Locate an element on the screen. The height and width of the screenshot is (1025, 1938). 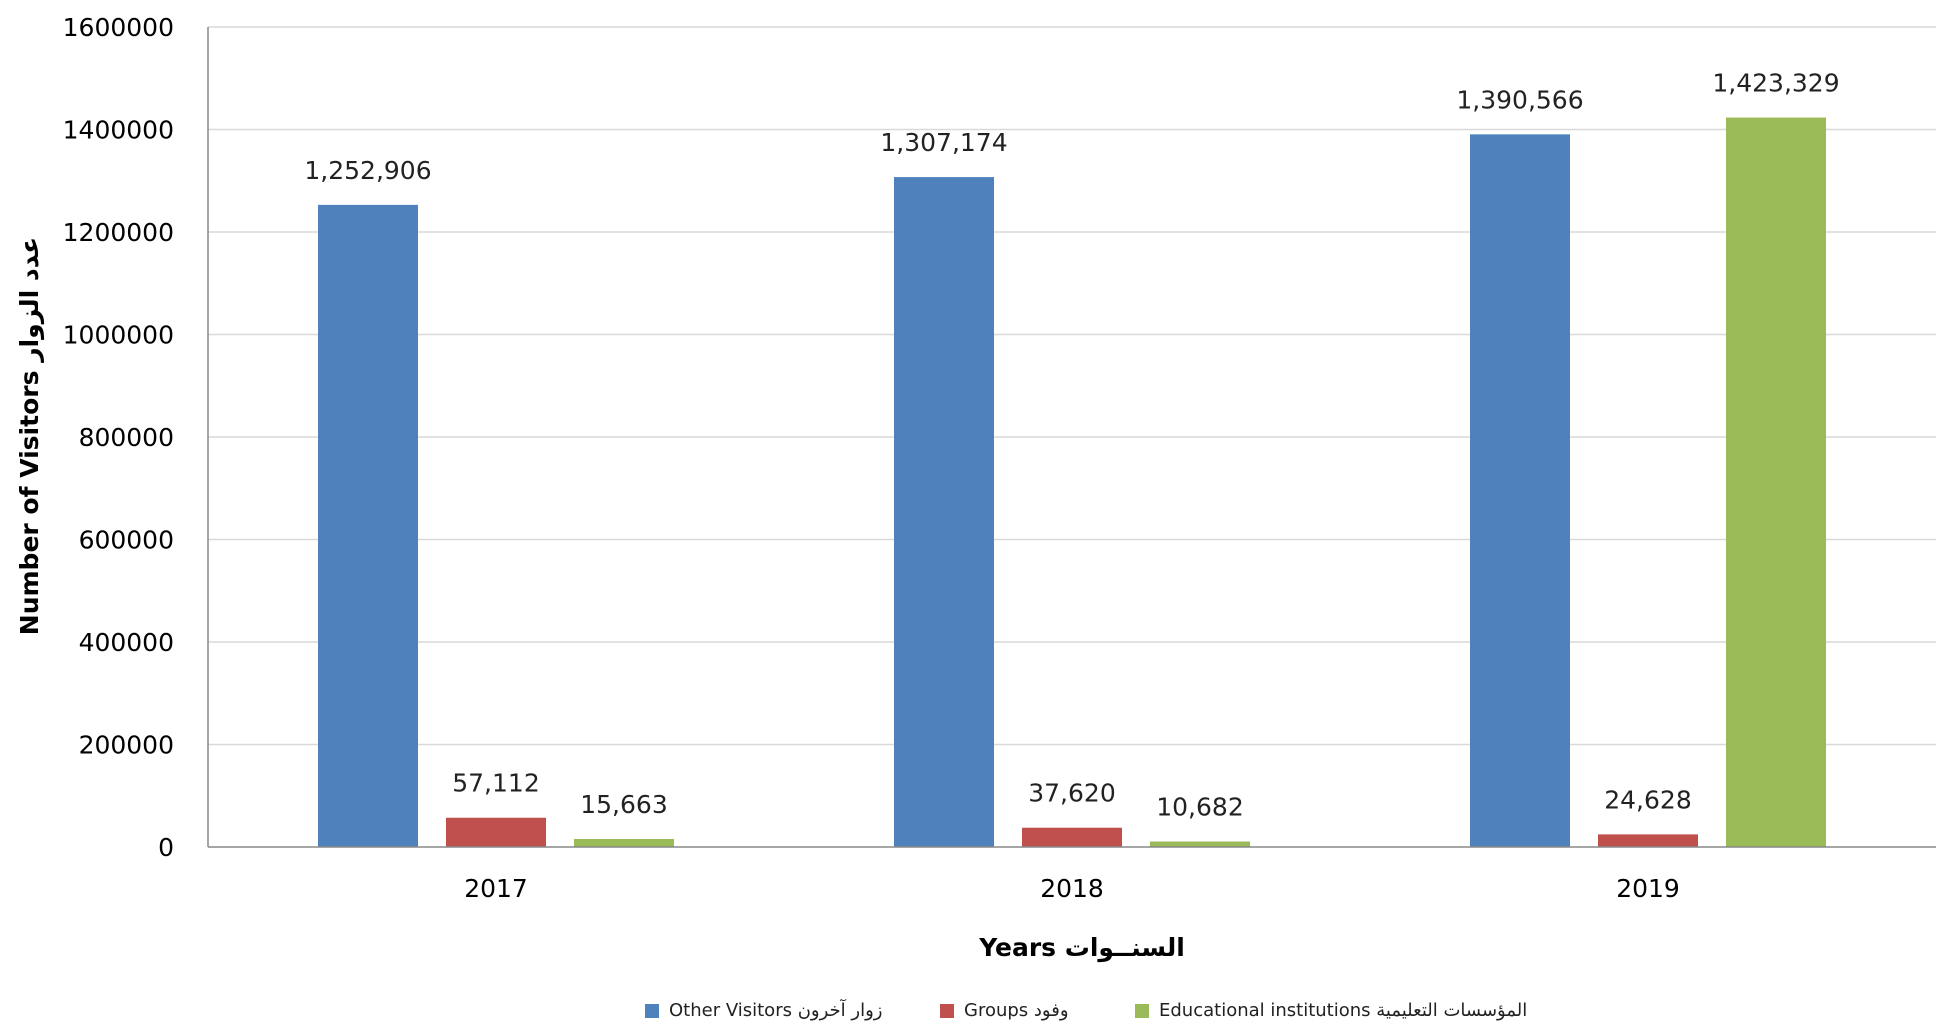
data-label: 57,112 is located at coordinates (495, 783).